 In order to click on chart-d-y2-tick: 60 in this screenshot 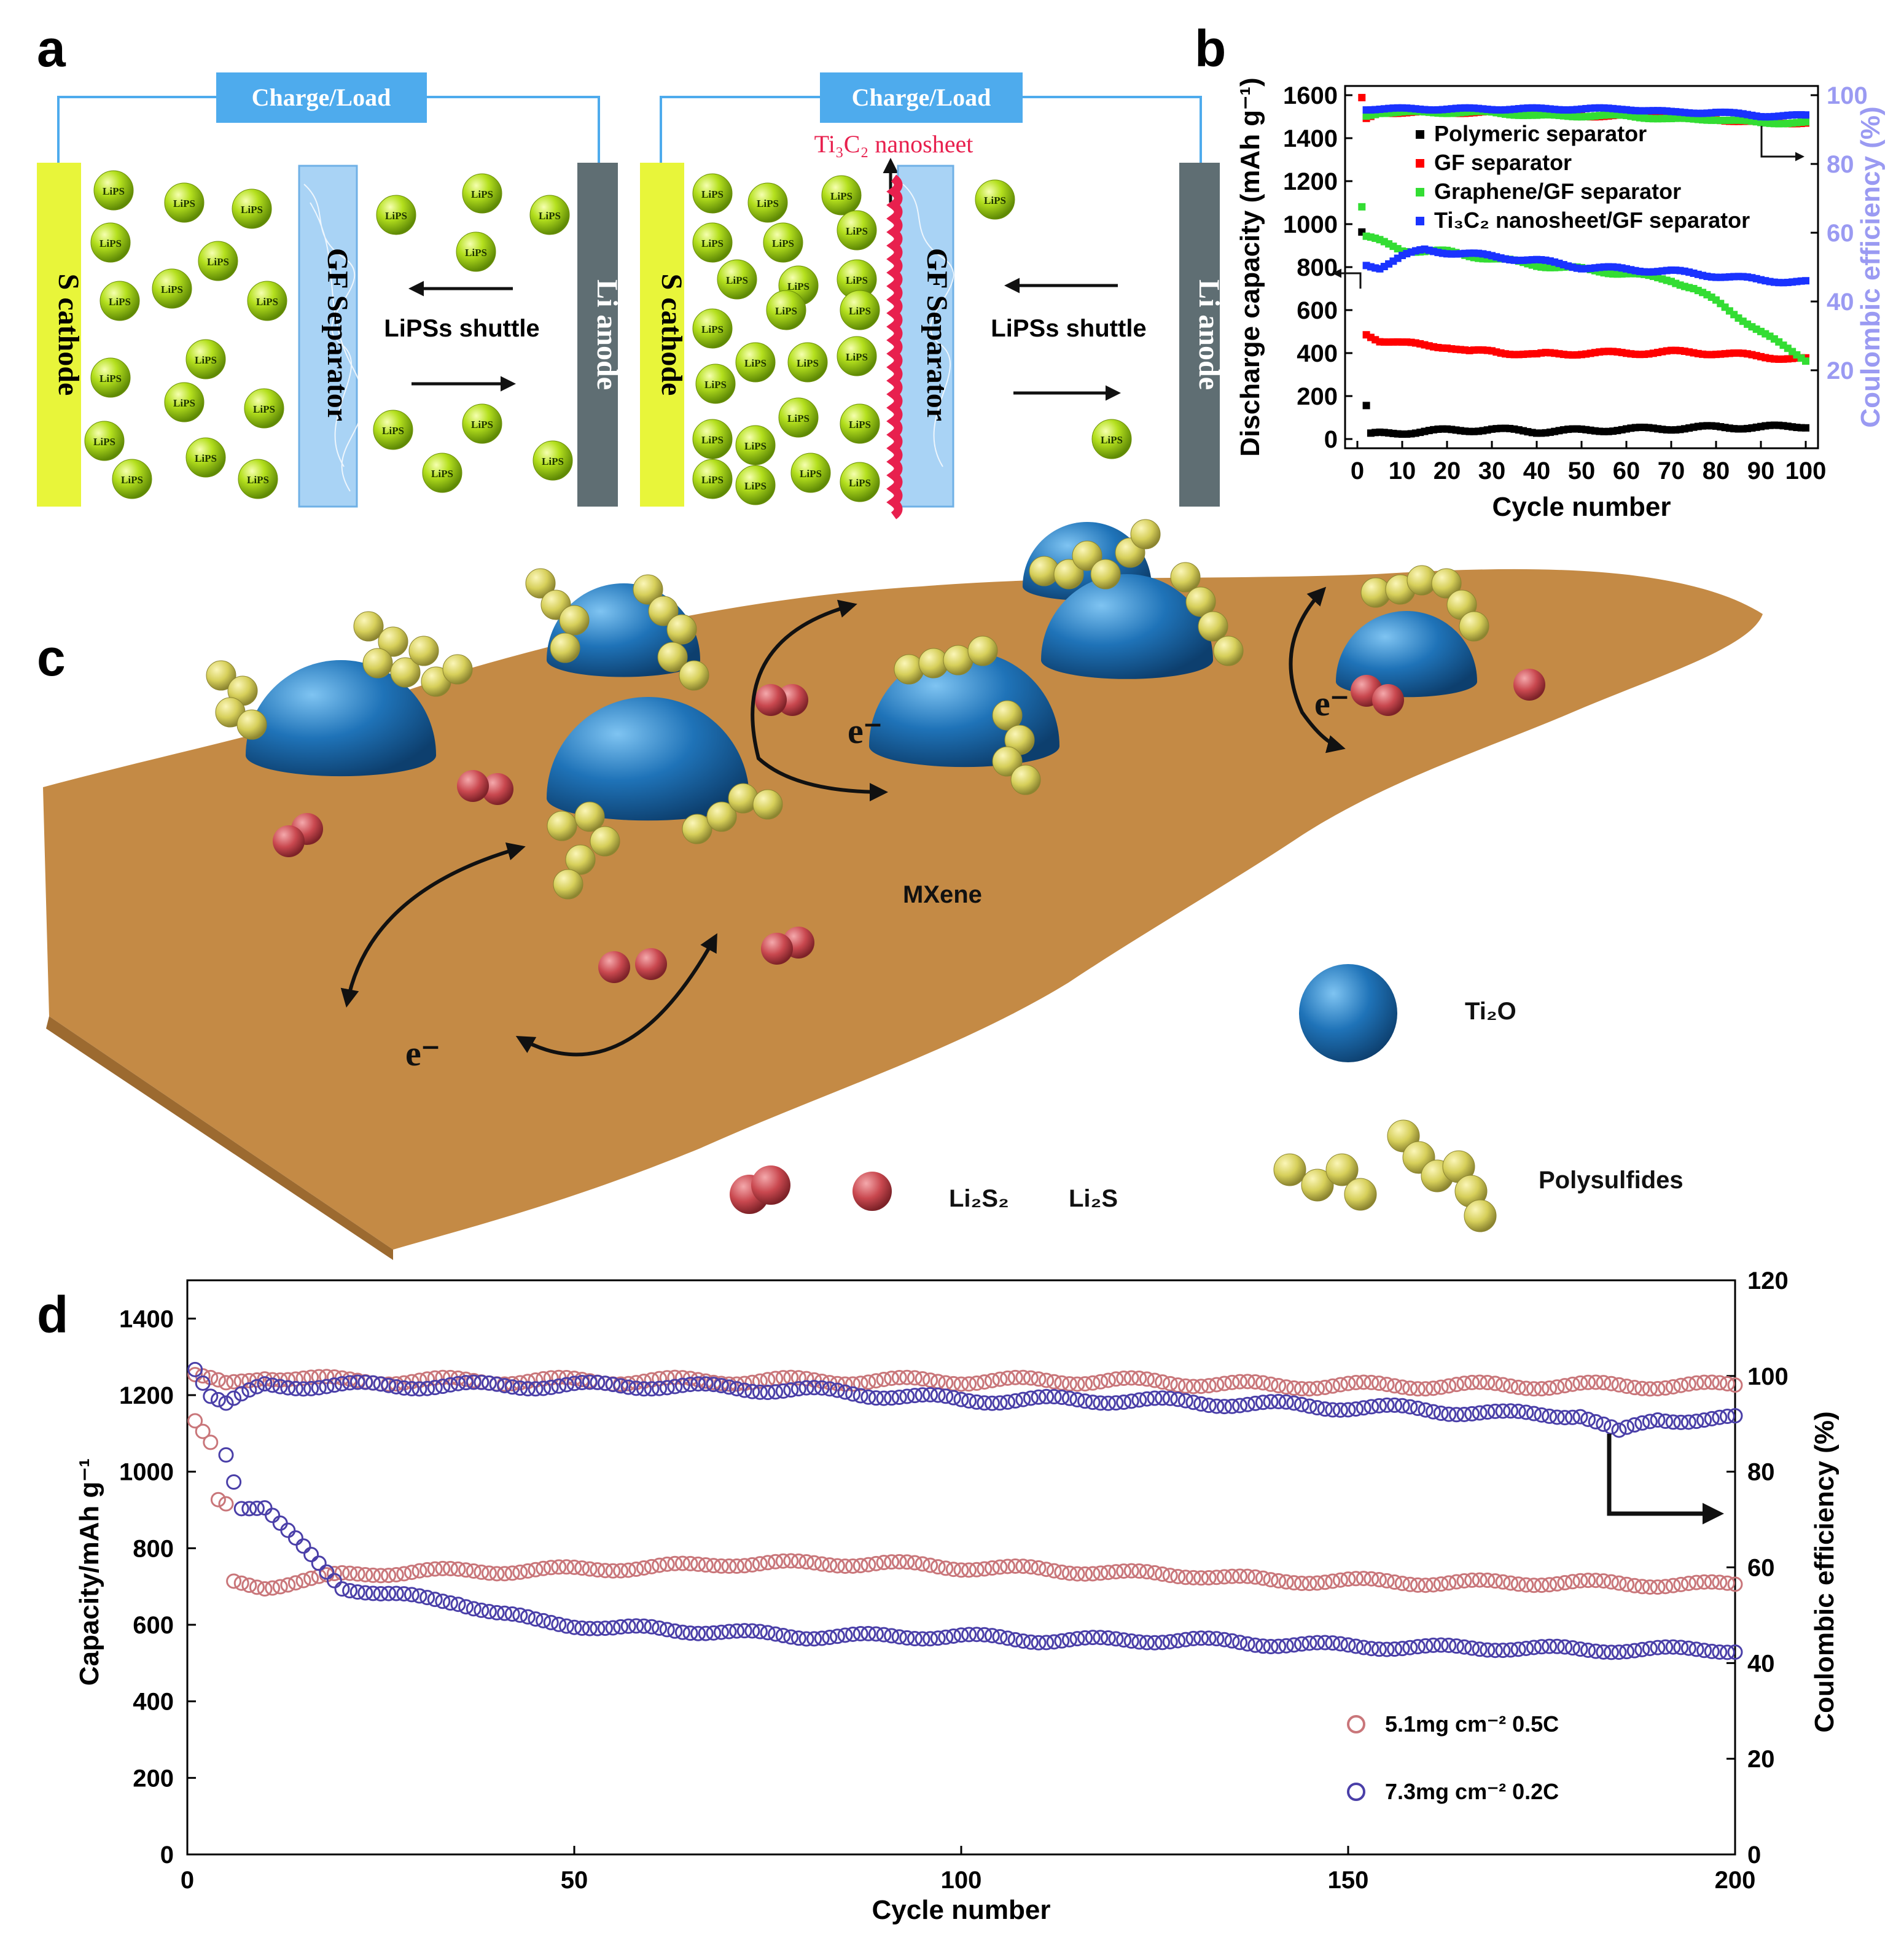, I will do `click(1761, 1568)`.